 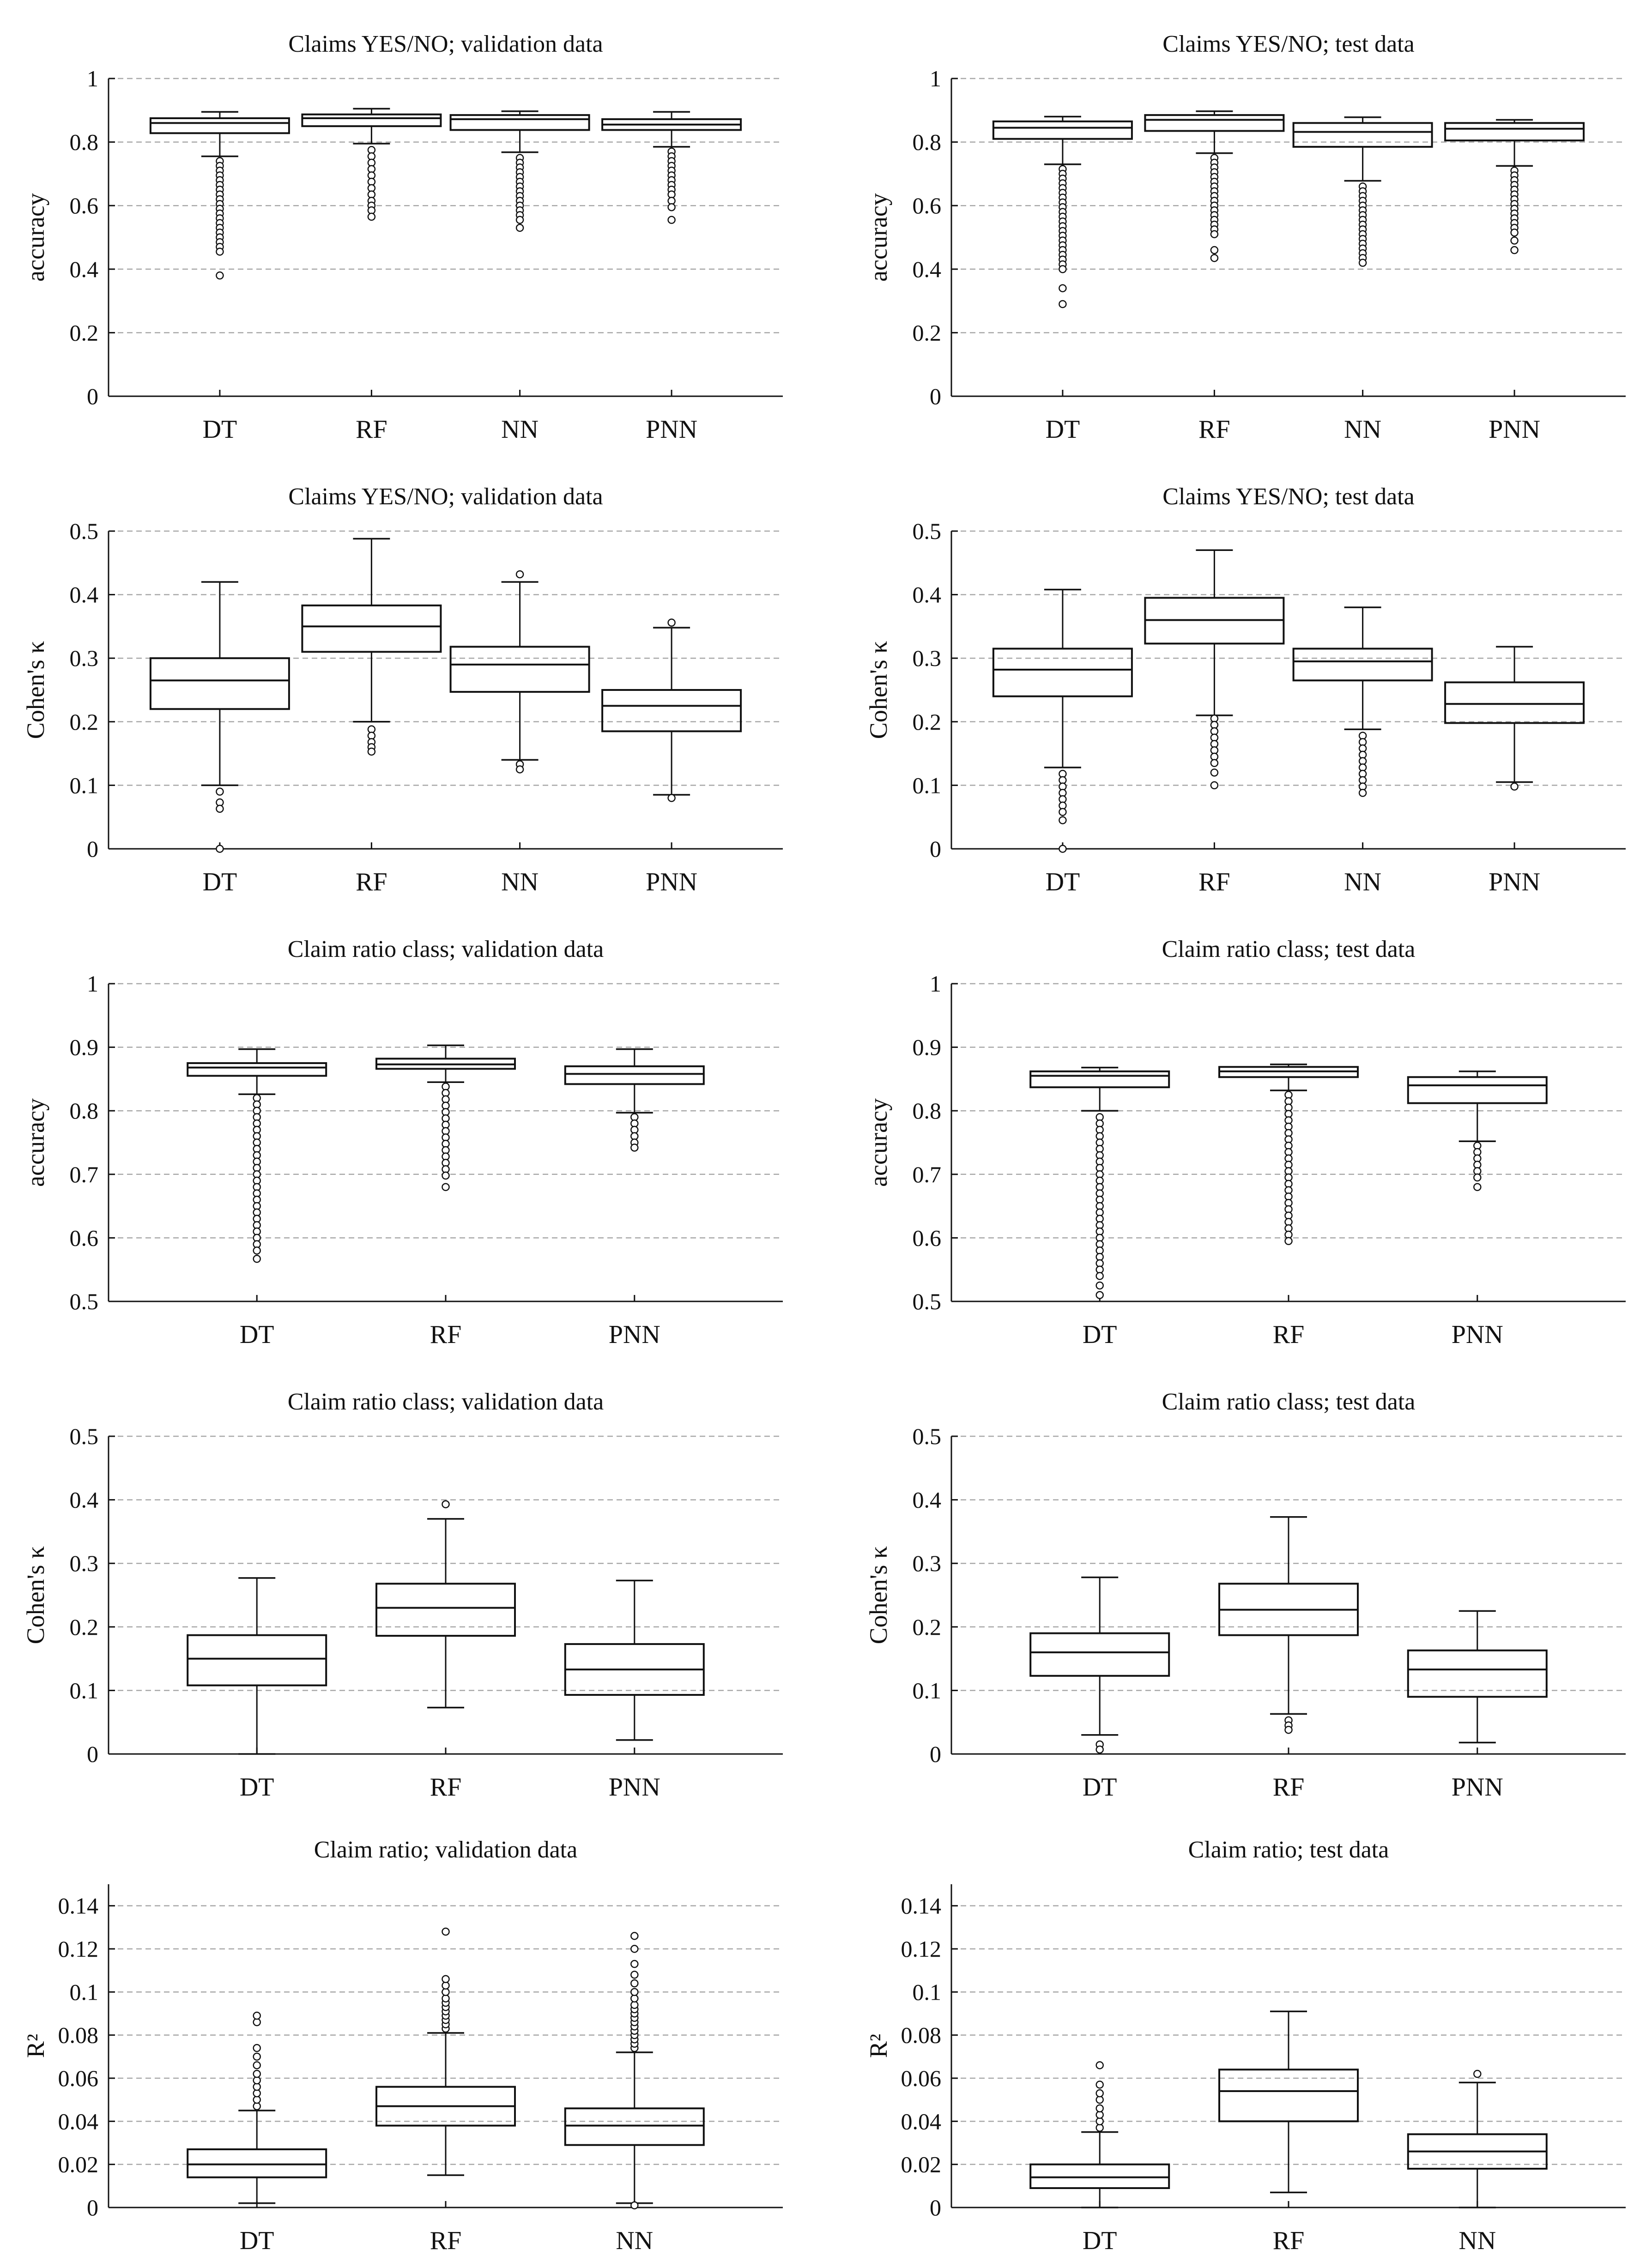 What do you see at coordinates (1288, 1850) in the screenshot?
I see `chart-title: Claim ratio; test data` at bounding box center [1288, 1850].